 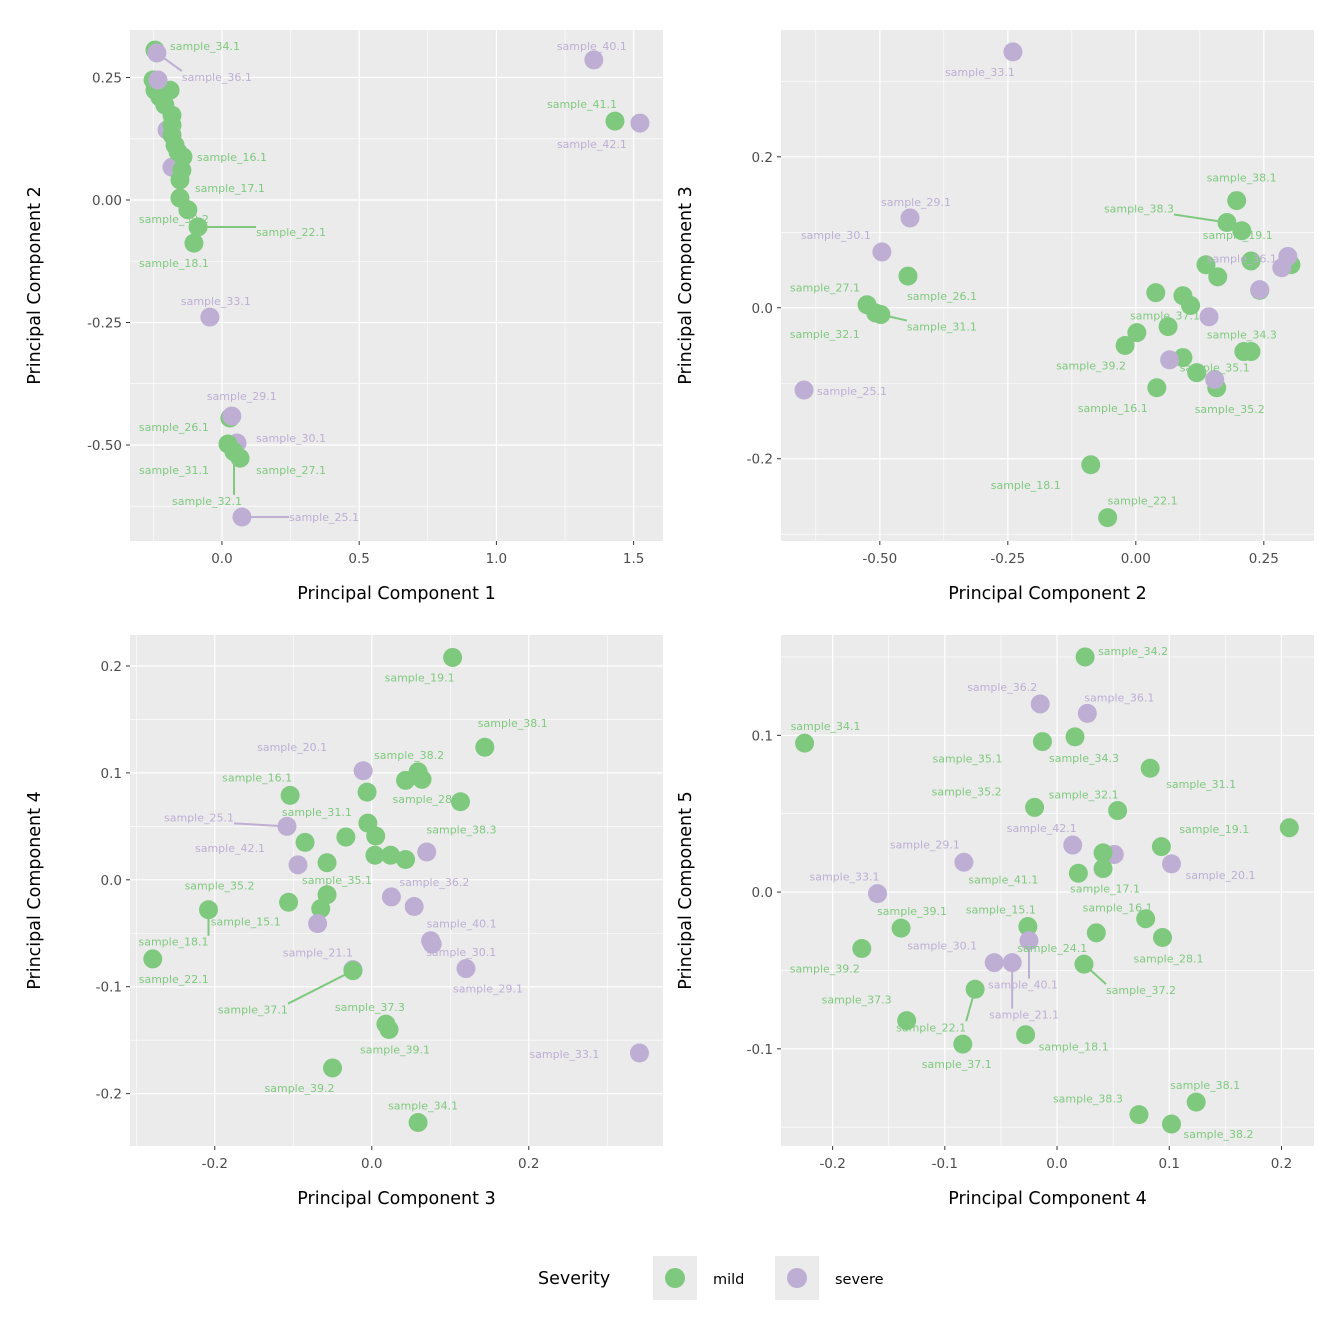 What do you see at coordinates (320, 987) in the screenshot?
I see `label-segment` at bounding box center [320, 987].